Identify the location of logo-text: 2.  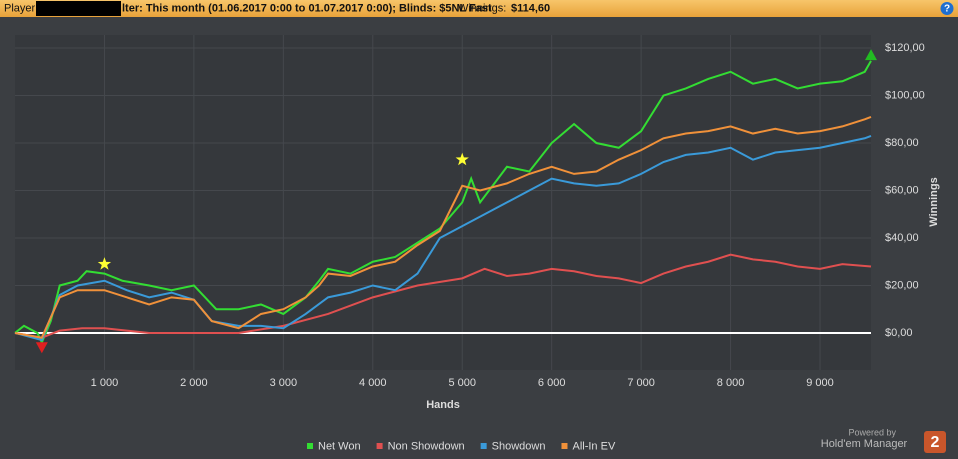
(935, 442).